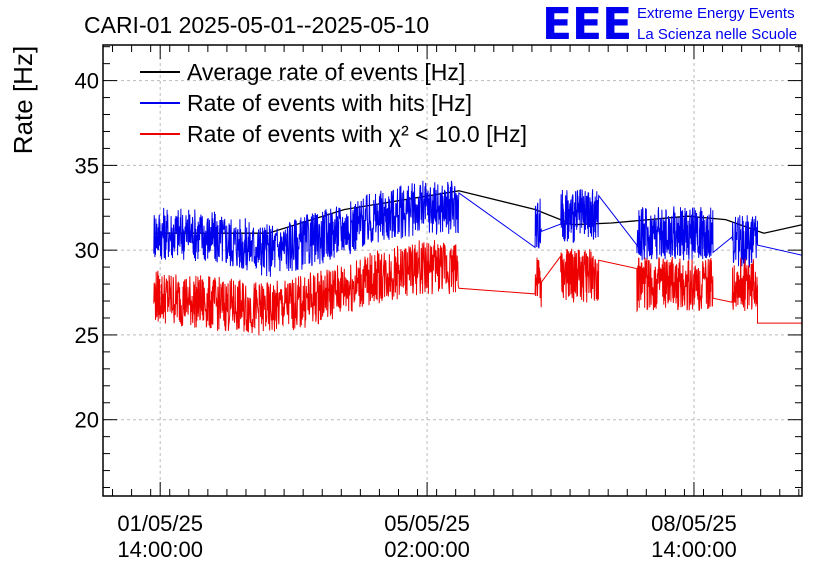 This screenshot has height=572, width=836. I want to click on y-tick-label: 35, so click(87, 165).